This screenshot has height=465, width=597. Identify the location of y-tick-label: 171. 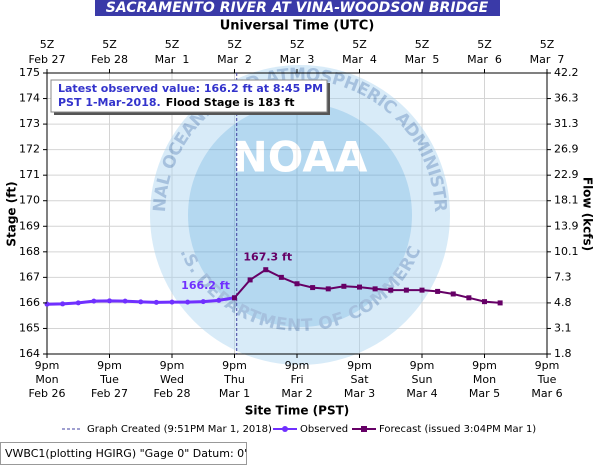
(29, 174).